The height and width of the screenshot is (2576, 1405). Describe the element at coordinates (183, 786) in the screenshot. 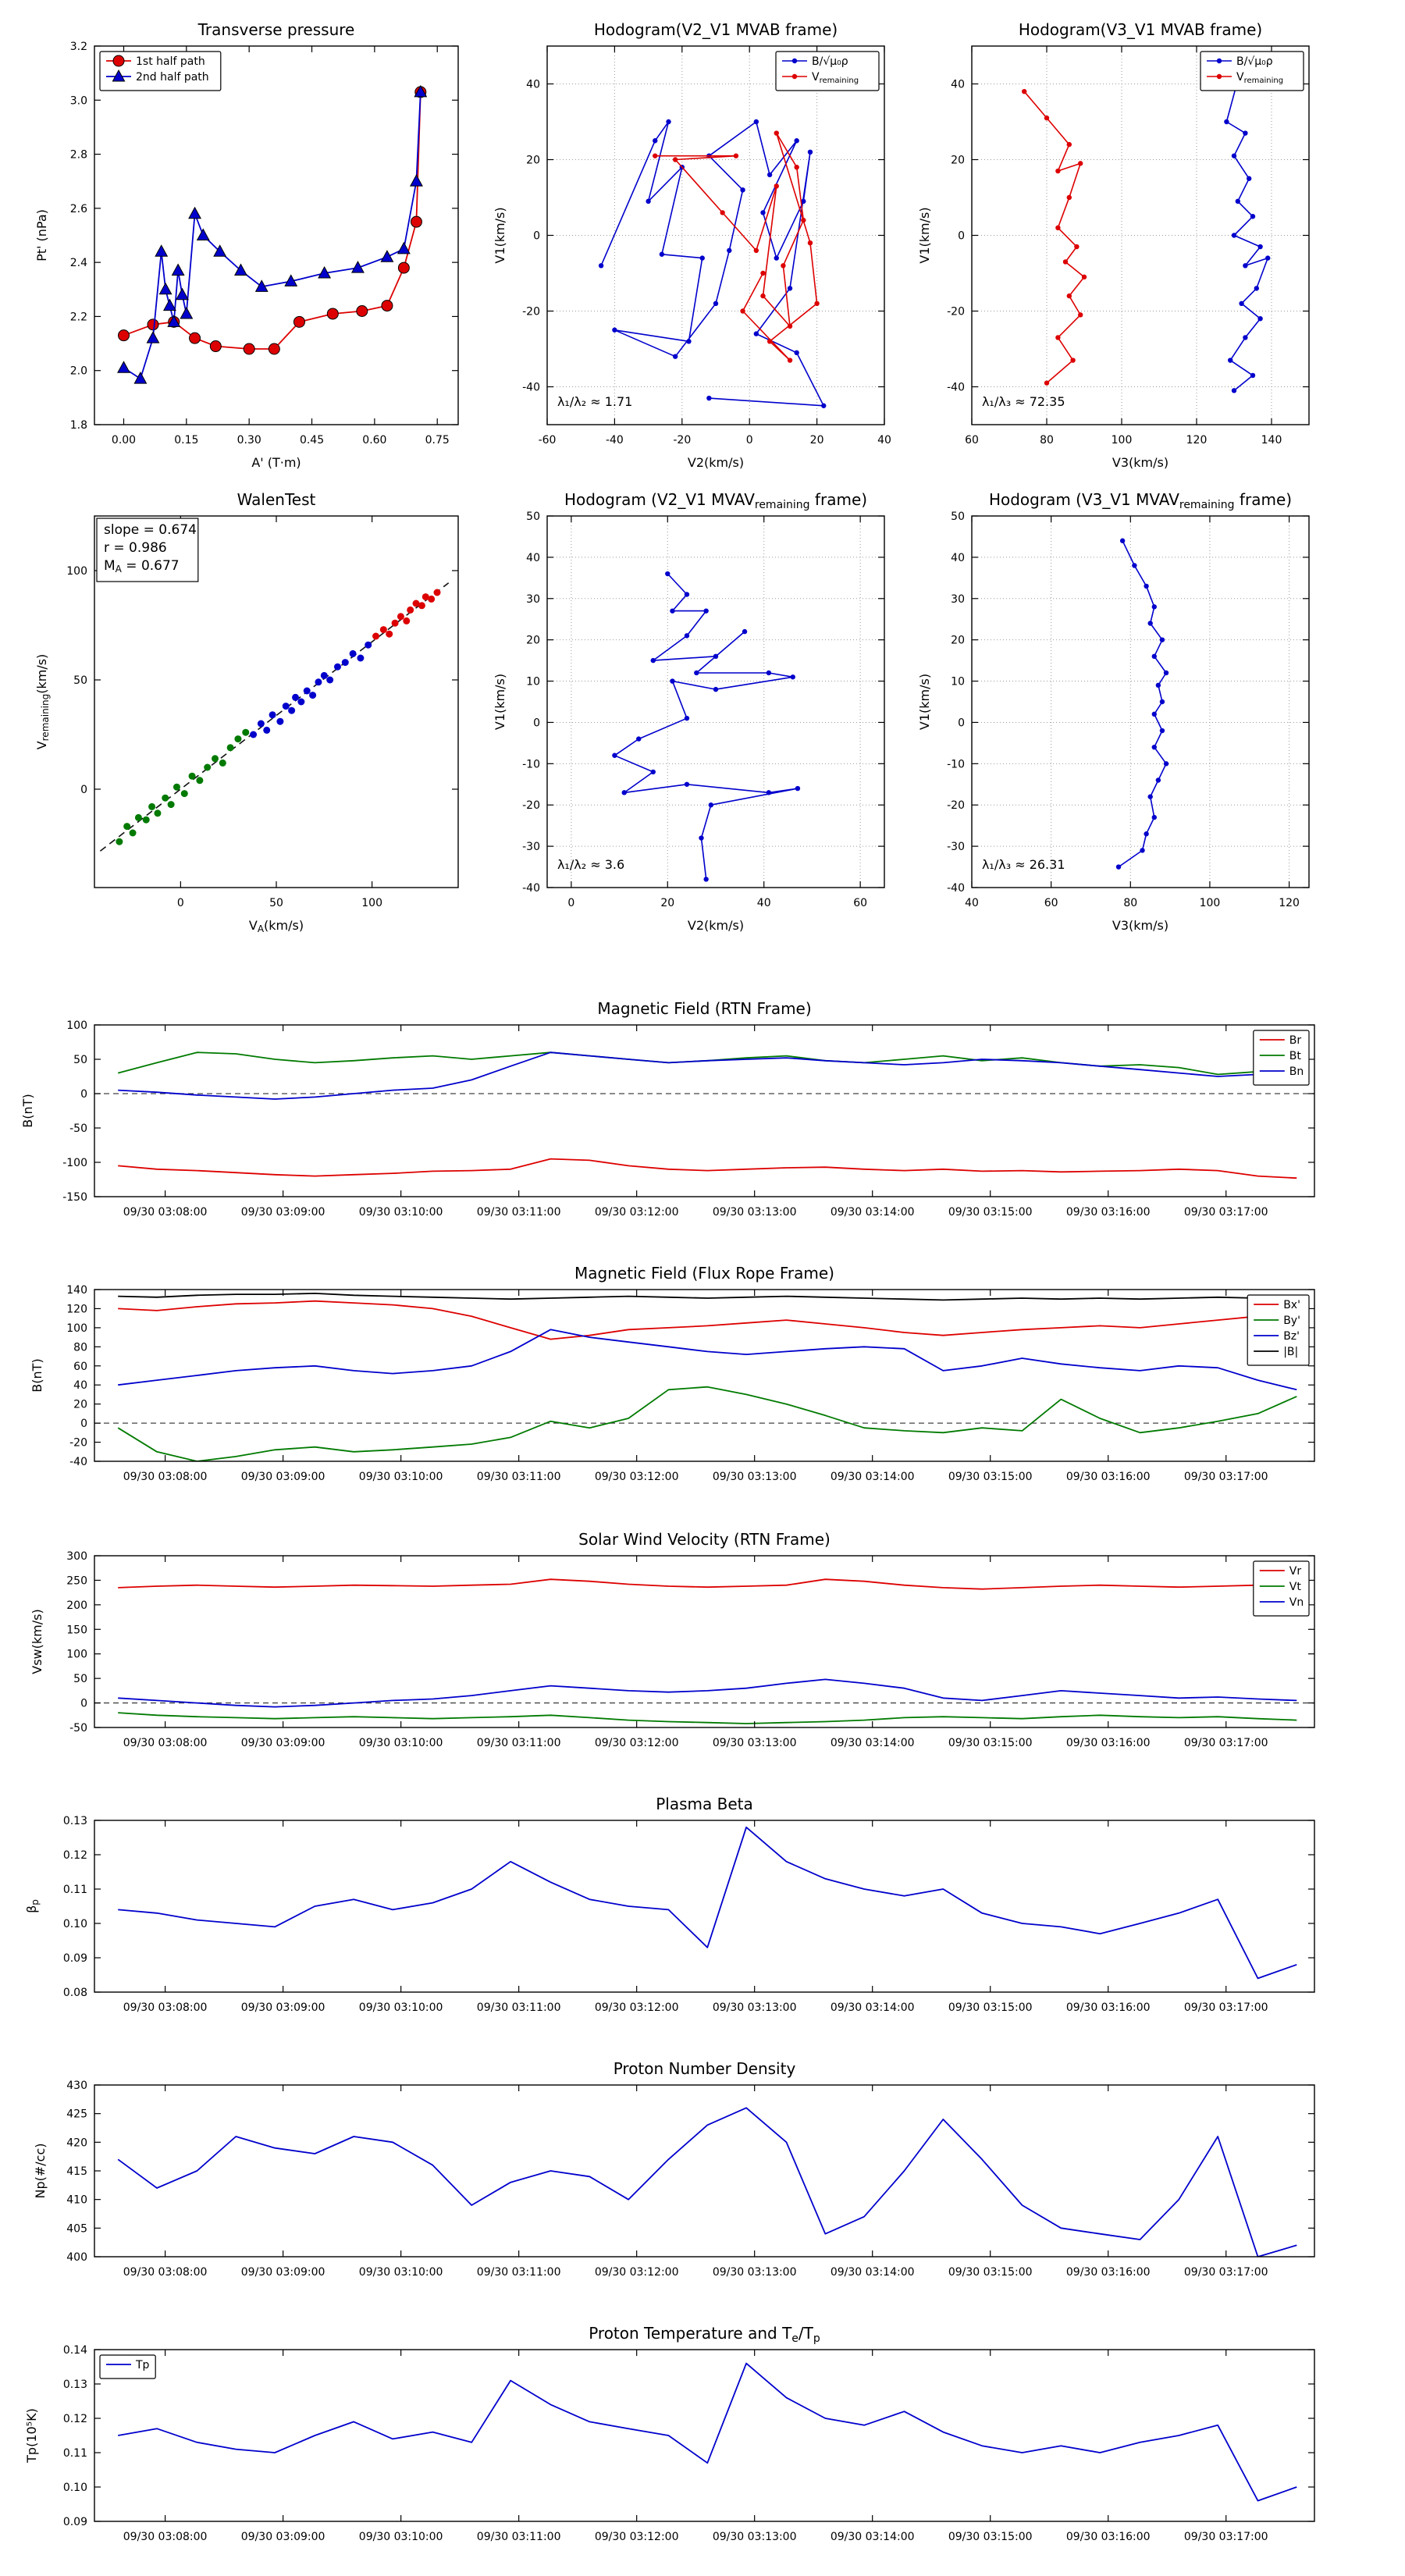

I see `markers-first-segment` at that location.